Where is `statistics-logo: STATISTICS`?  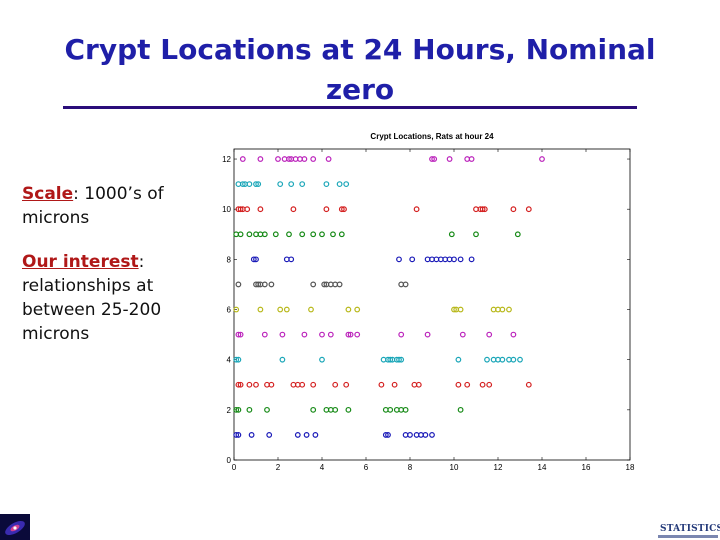
statistics-logo: STATISTICS is located at coordinates (690, 529).